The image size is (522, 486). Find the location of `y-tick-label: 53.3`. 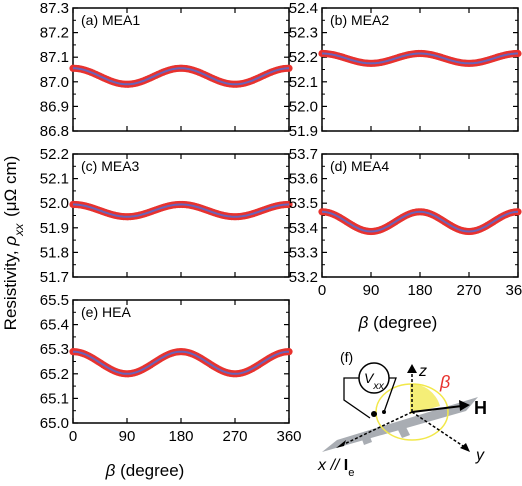

y-tick-label: 53.3 is located at coordinates (303, 252).